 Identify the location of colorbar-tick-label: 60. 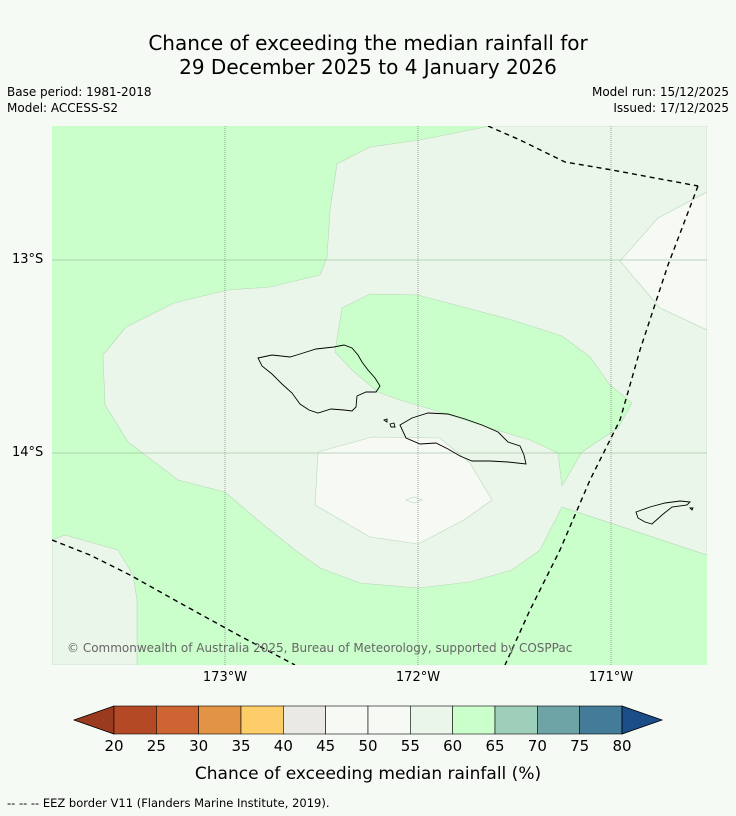
(453, 746).